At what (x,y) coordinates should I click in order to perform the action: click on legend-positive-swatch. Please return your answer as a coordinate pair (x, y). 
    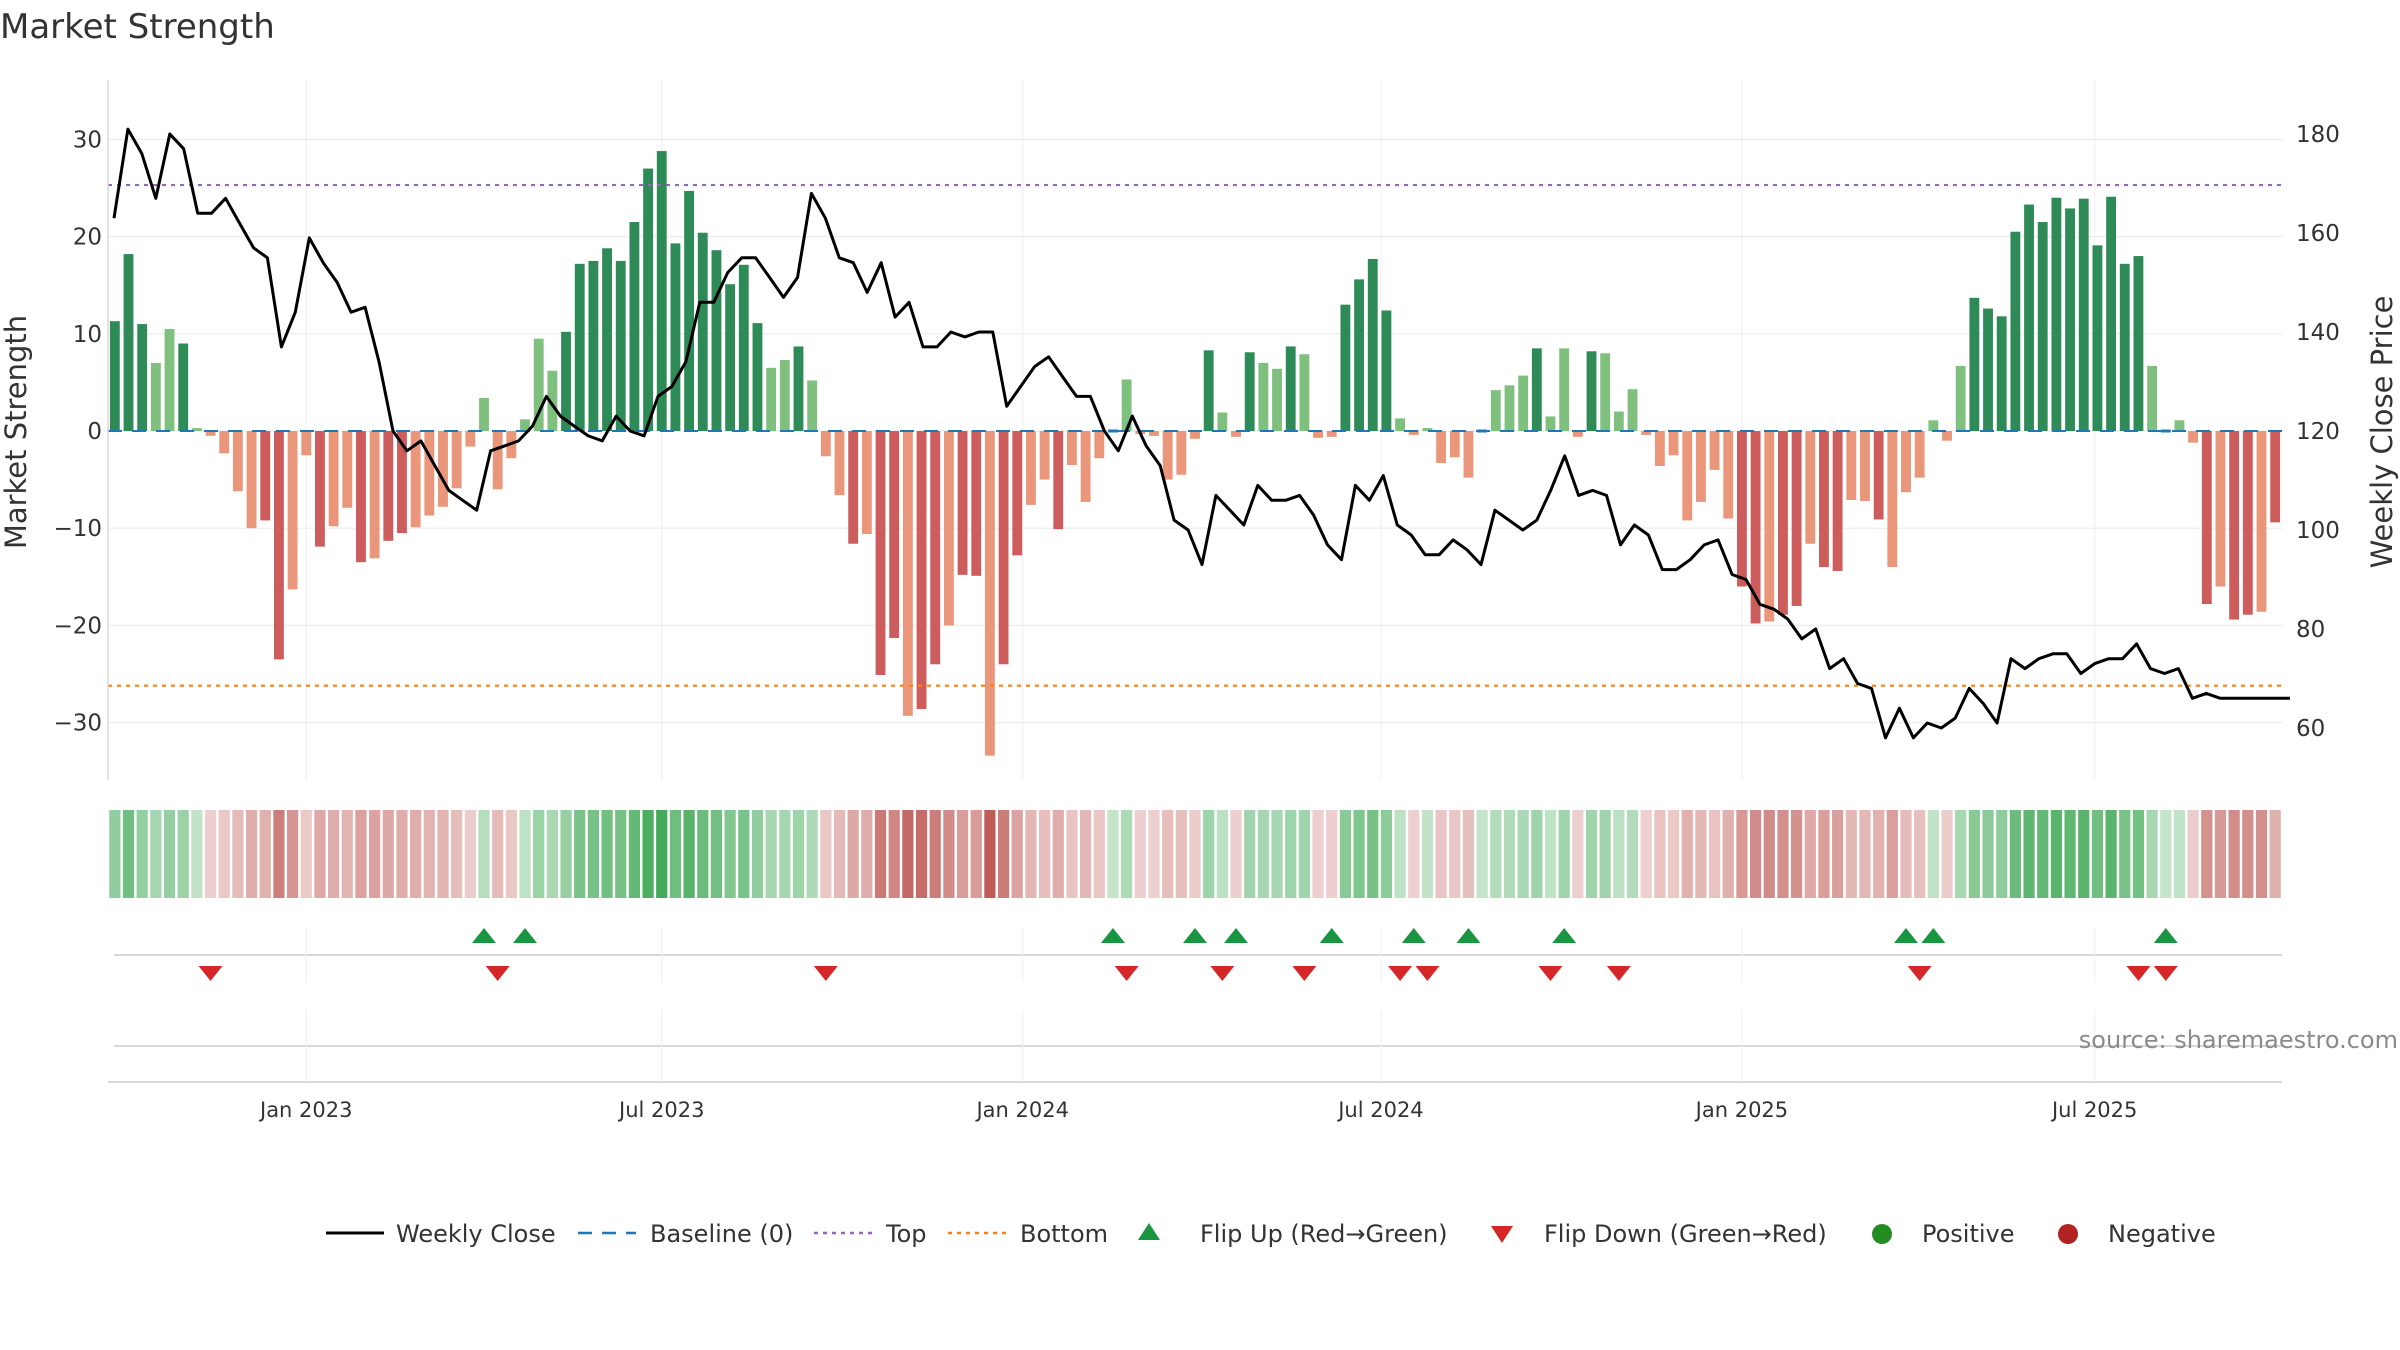
    Looking at the image, I should click on (1882, 1234).